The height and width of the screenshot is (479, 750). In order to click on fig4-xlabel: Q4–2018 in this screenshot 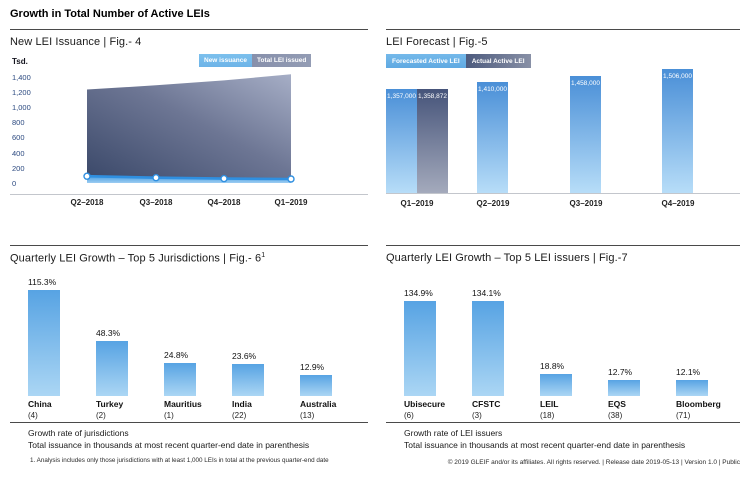, I will do `click(224, 202)`.